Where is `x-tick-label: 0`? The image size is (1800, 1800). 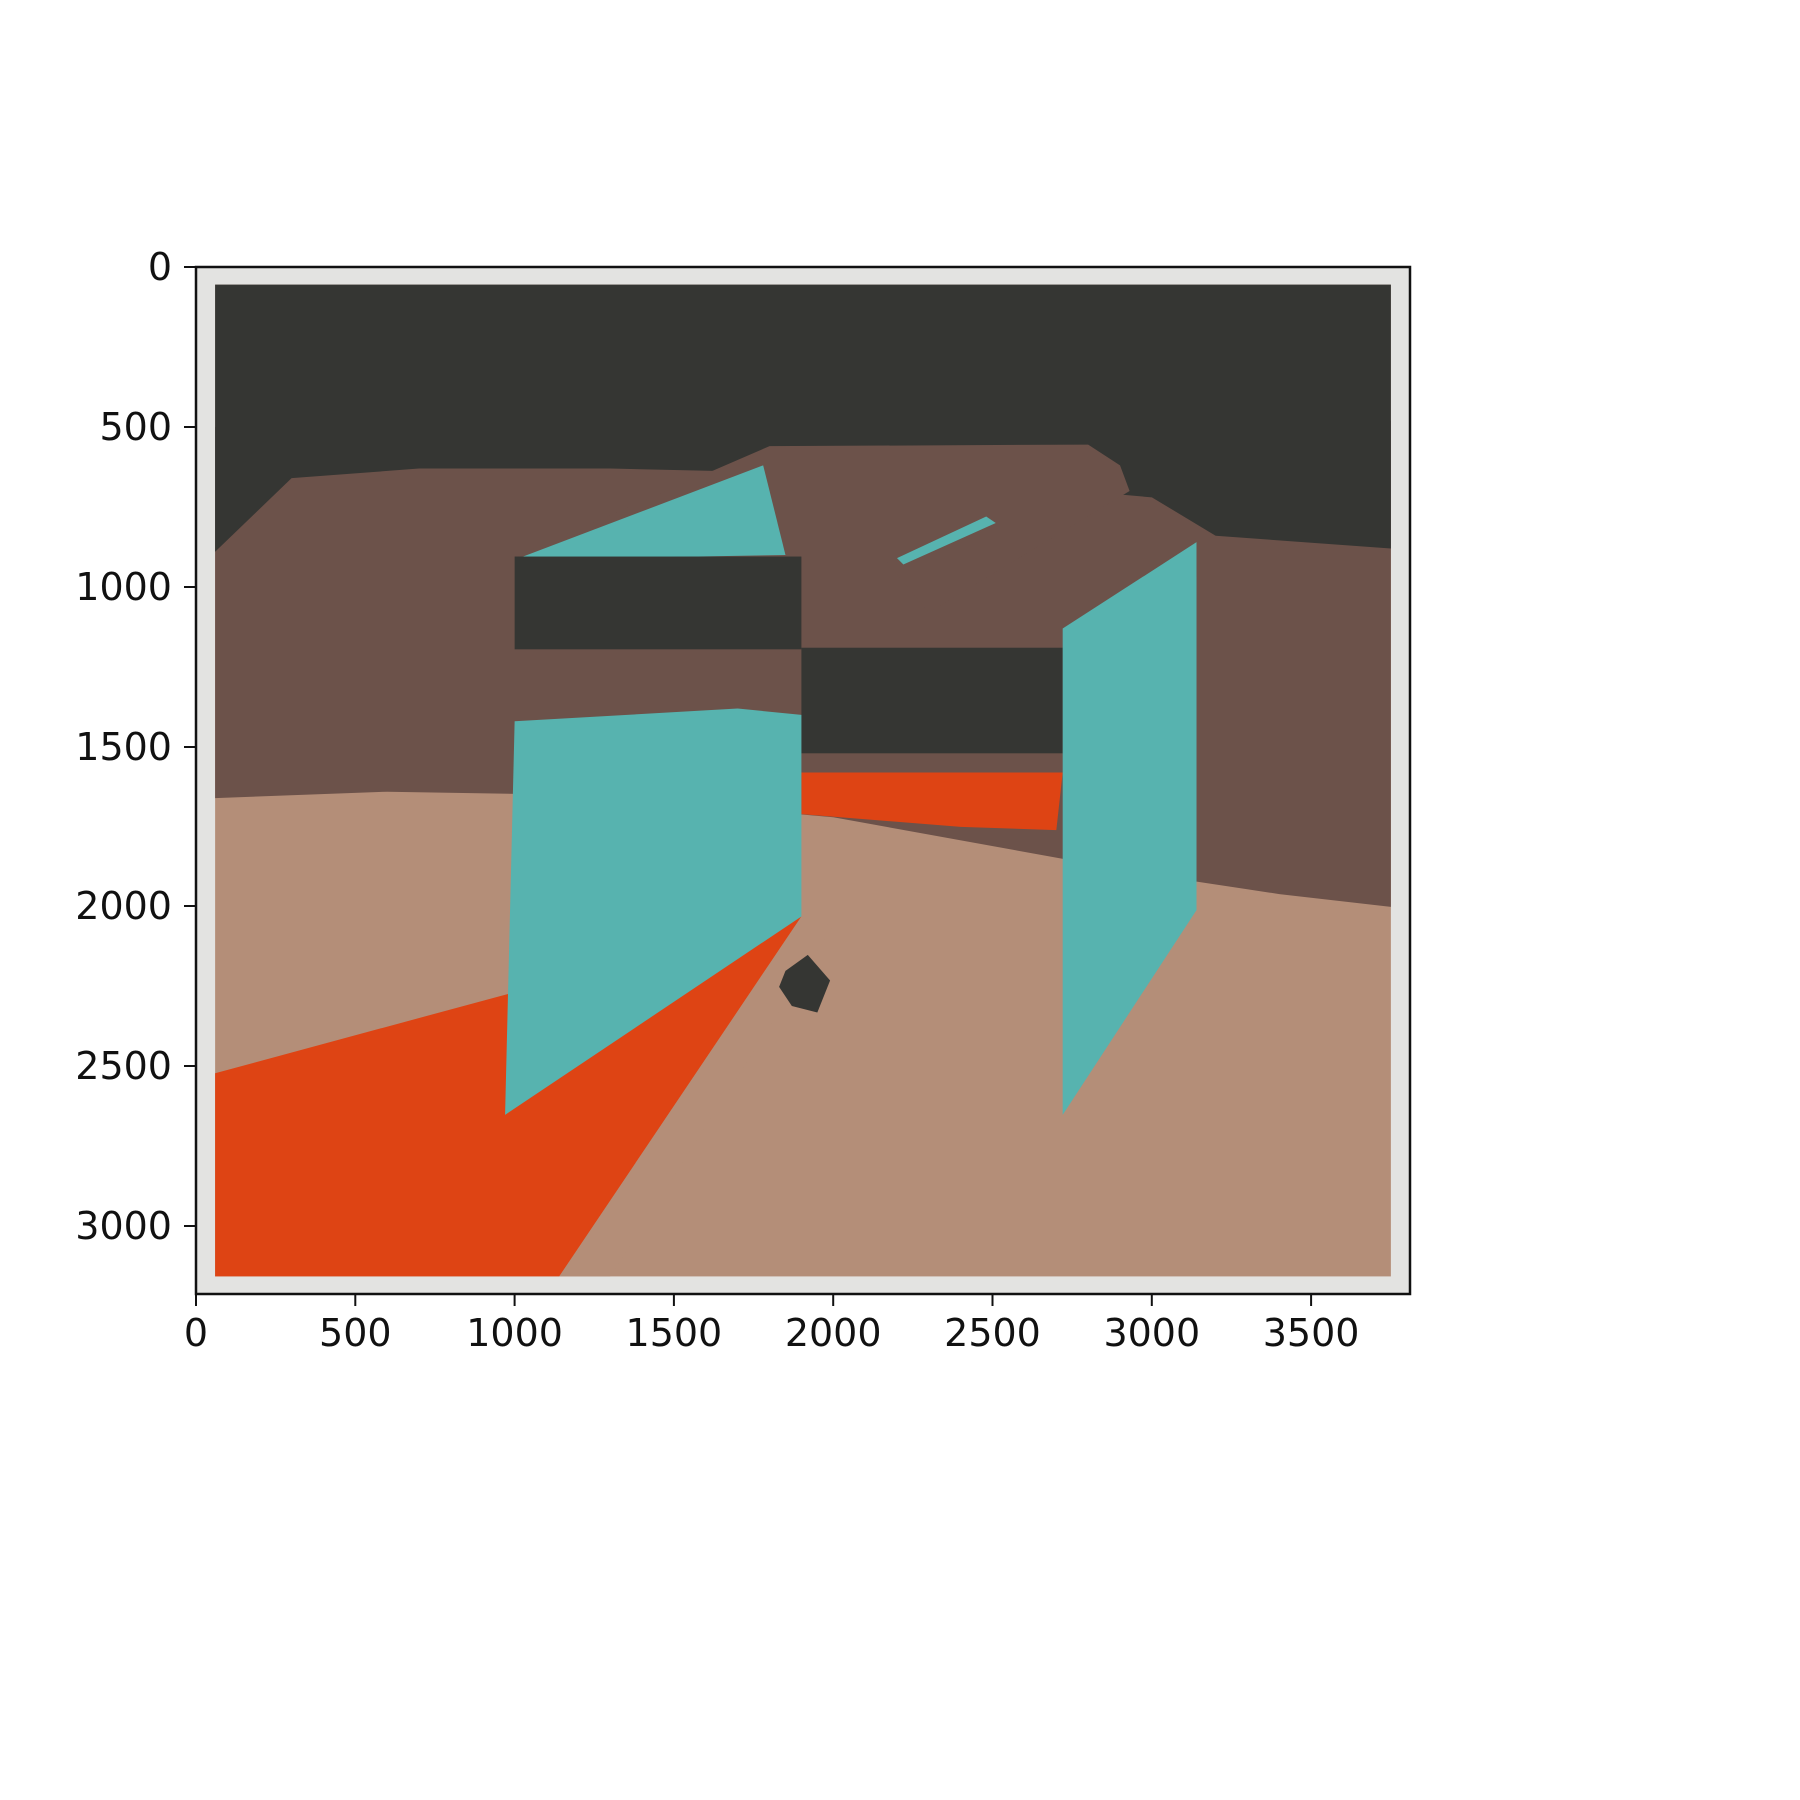 x-tick-label: 0 is located at coordinates (196, 1333).